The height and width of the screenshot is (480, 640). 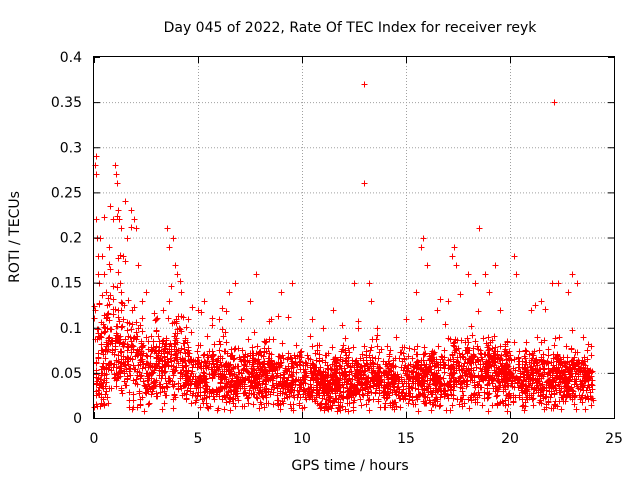 I want to click on x-tick-label: 5, so click(x=198, y=439).